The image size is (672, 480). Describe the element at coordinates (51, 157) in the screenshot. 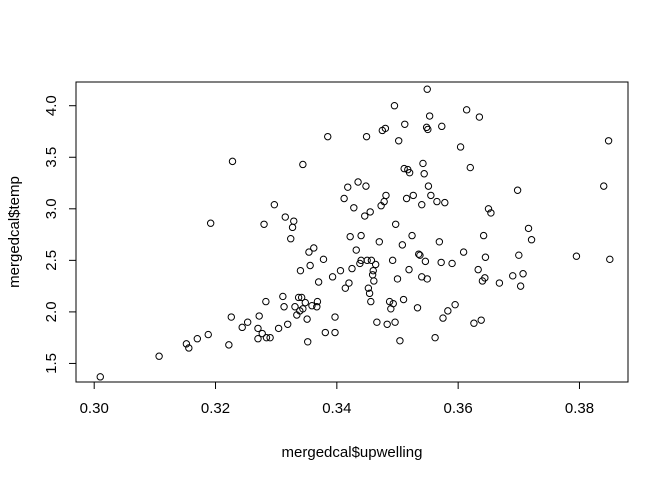

I see `y-tick-label: 3.5` at that location.